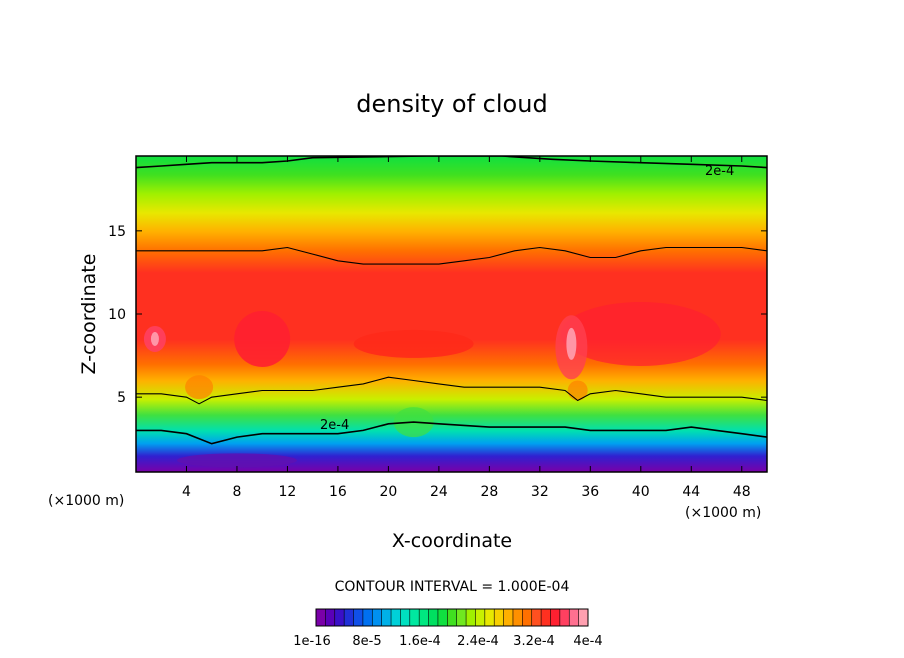  I want to click on x-unit-label: (×1000 m), so click(723, 513).